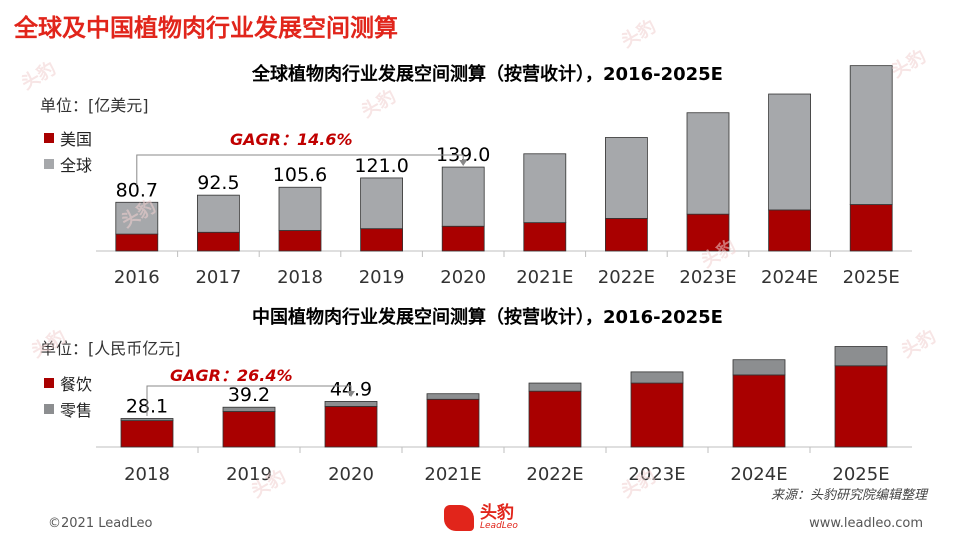  Describe the element at coordinates (110, 348) in the screenshot. I see `chart2-unit: 单位：[人民币亿元]` at that location.